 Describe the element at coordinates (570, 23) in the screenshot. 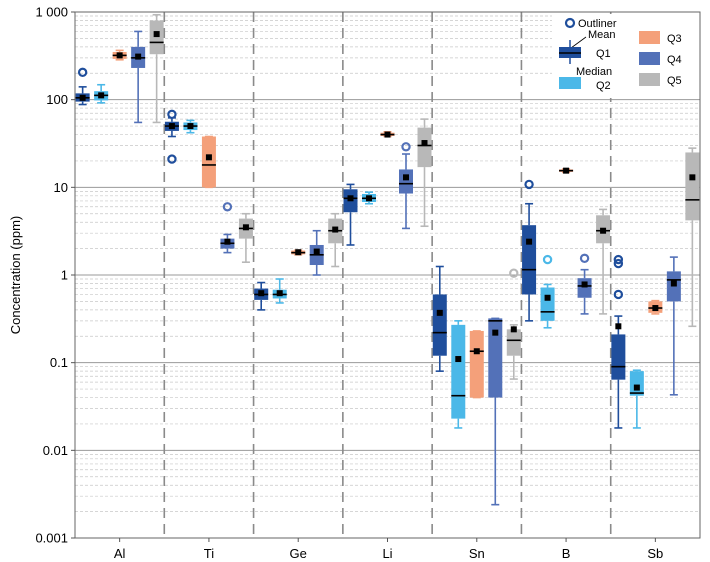

I see `legend-outliner-marker` at that location.